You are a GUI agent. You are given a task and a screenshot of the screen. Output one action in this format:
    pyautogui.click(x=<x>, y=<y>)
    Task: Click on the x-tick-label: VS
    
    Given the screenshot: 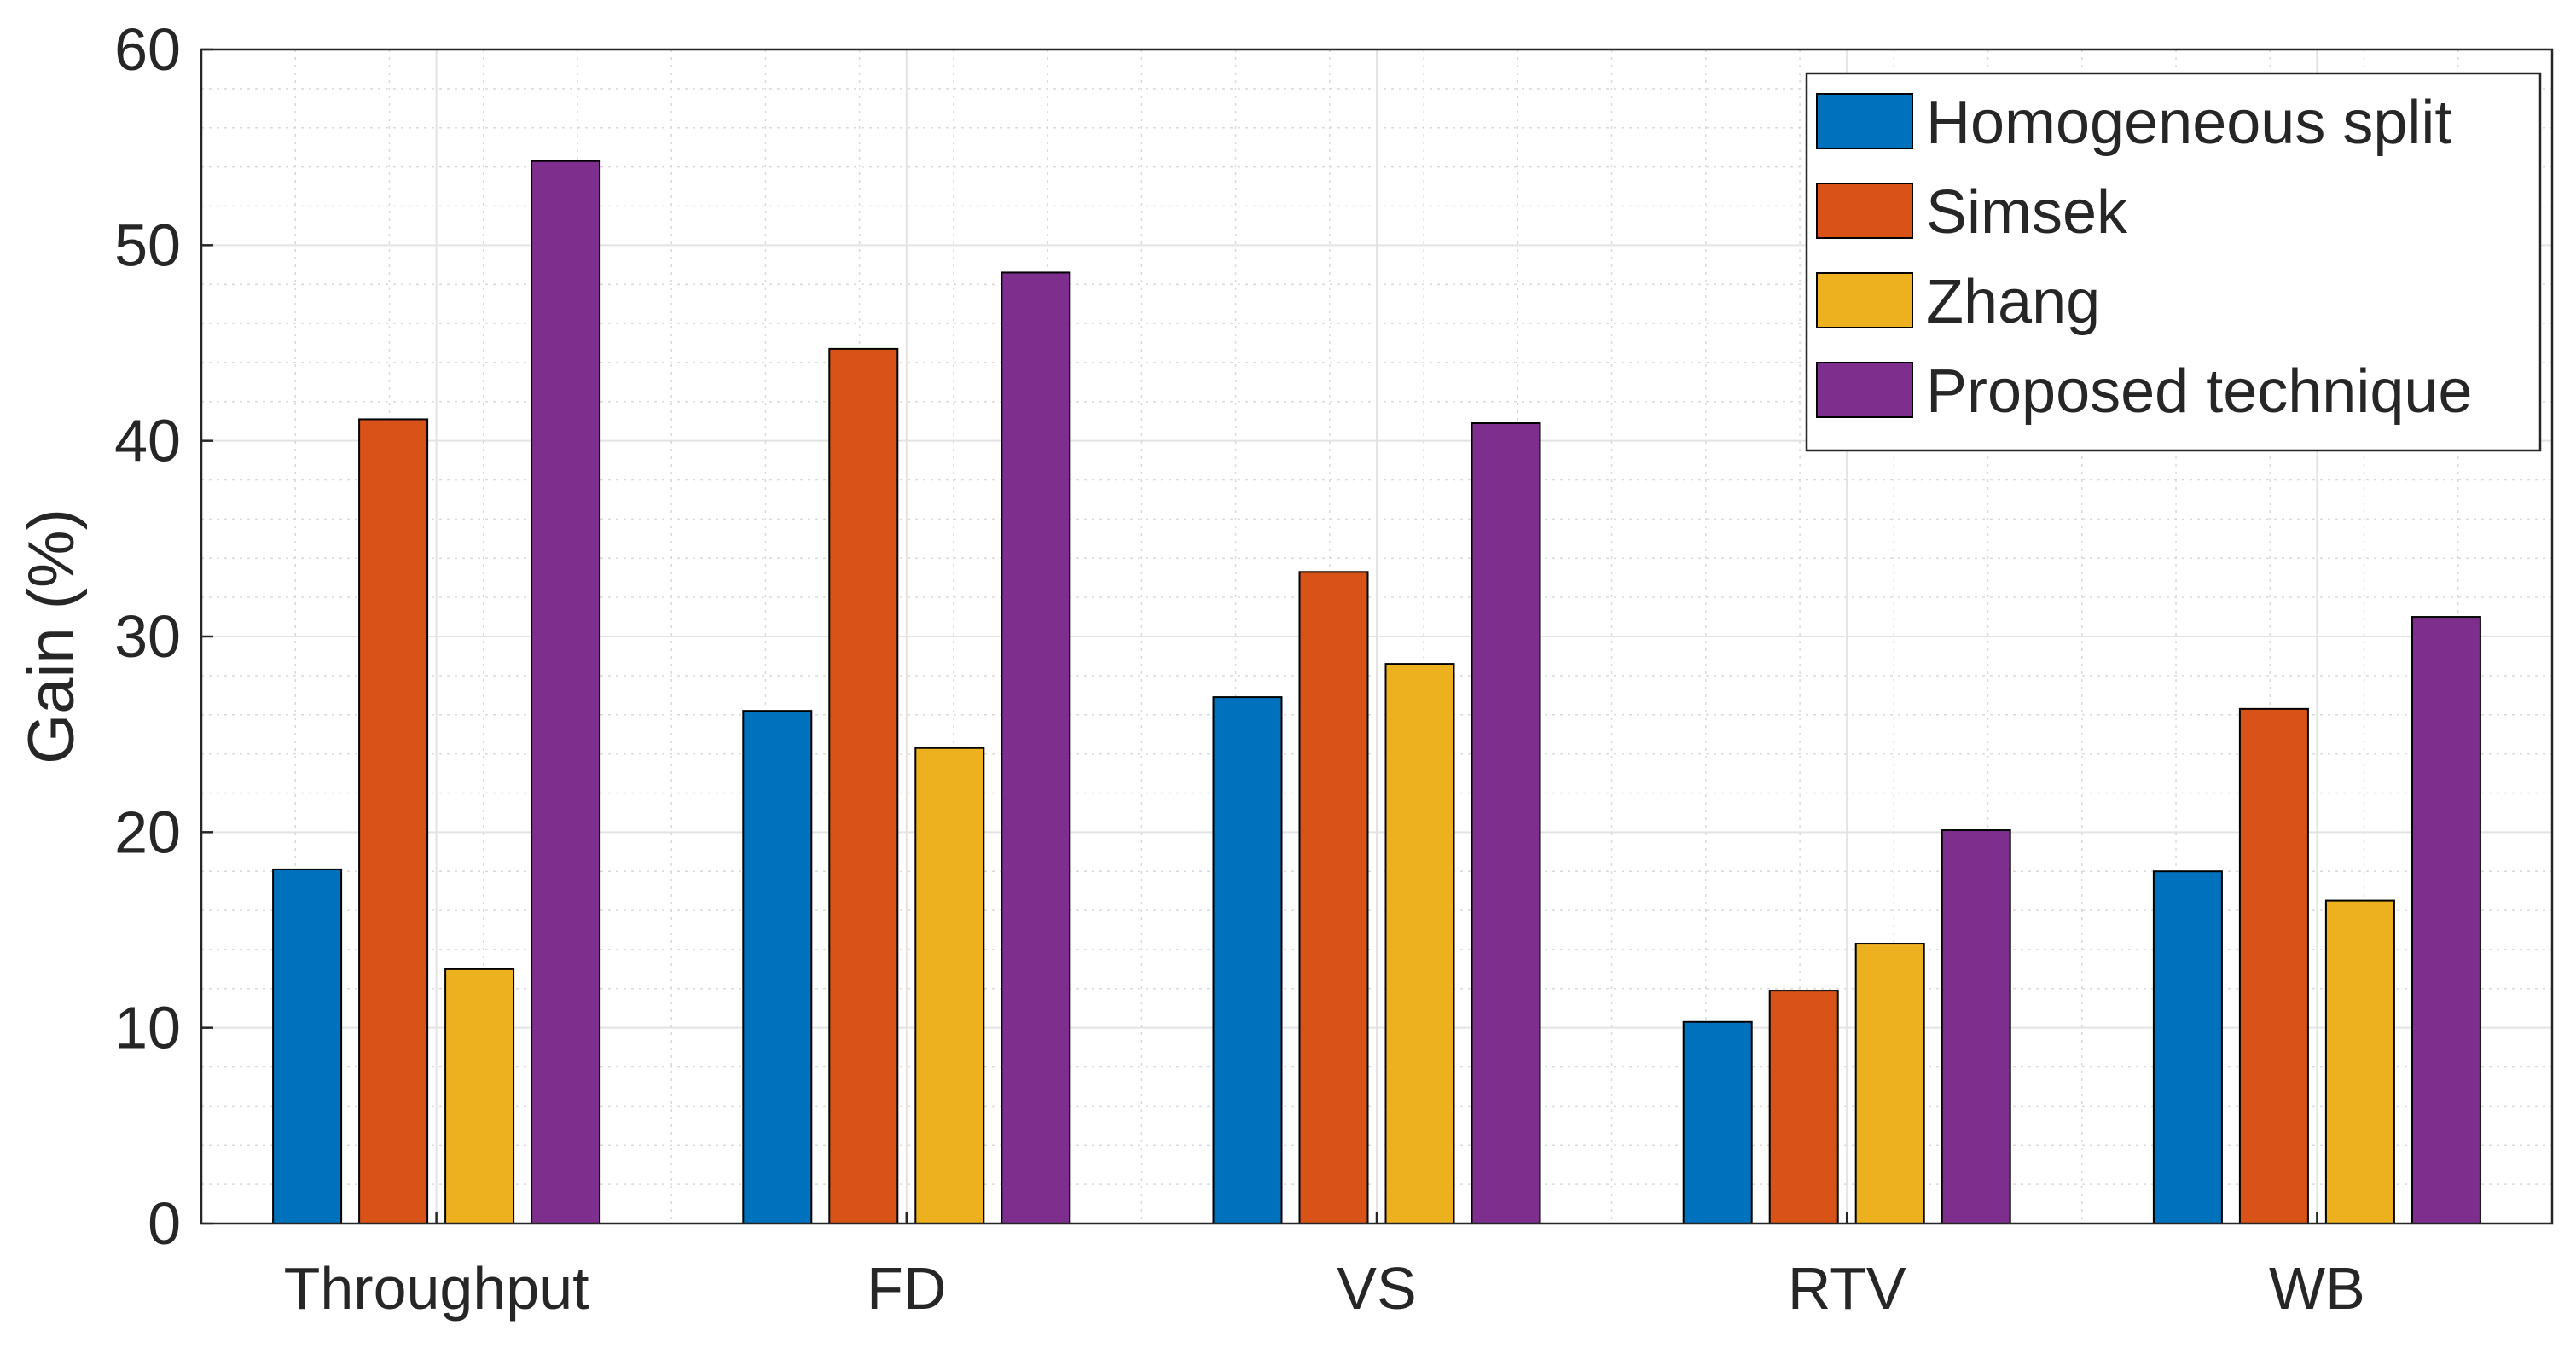 What is the action you would take?
    pyautogui.click(x=1376, y=1288)
    